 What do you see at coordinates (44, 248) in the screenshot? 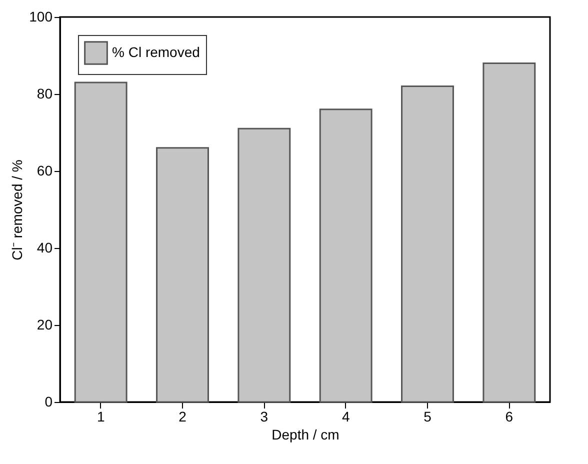
I see `y-tick-label: 40` at bounding box center [44, 248].